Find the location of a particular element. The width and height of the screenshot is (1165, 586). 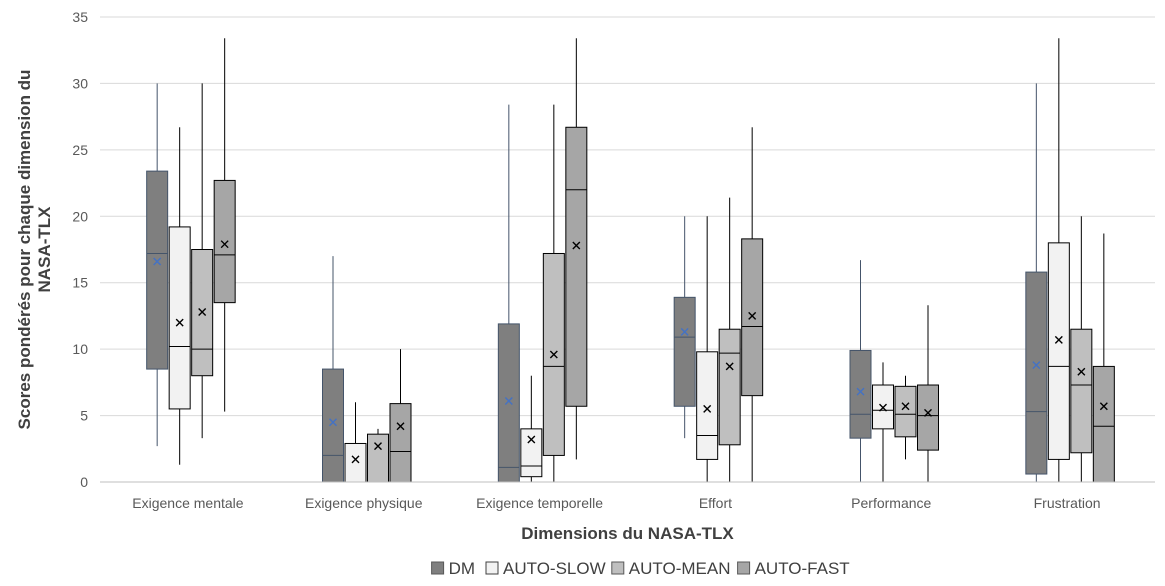

legend: DM AUTO-SLOW AUTO-MEAN AUTO-FAST is located at coordinates (640, 568).